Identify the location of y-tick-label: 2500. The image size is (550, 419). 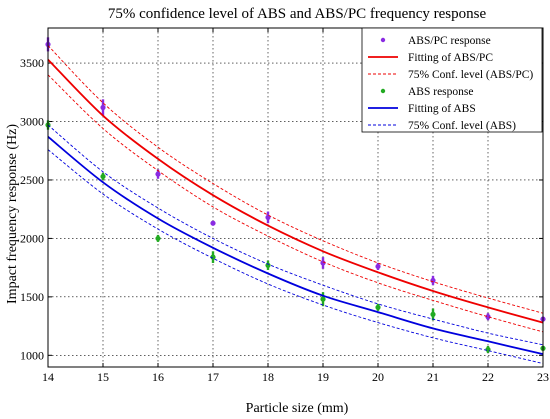
(32, 180).